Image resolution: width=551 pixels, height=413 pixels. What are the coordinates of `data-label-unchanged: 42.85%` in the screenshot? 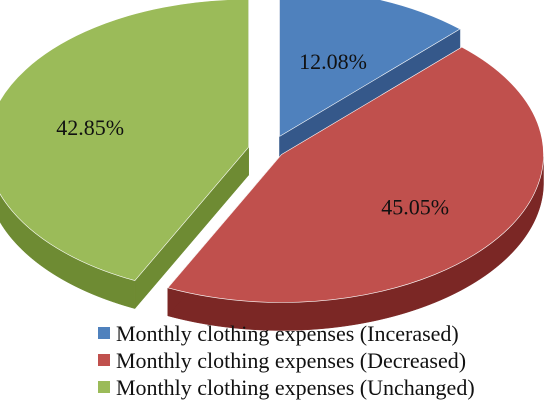 It's located at (90, 127).